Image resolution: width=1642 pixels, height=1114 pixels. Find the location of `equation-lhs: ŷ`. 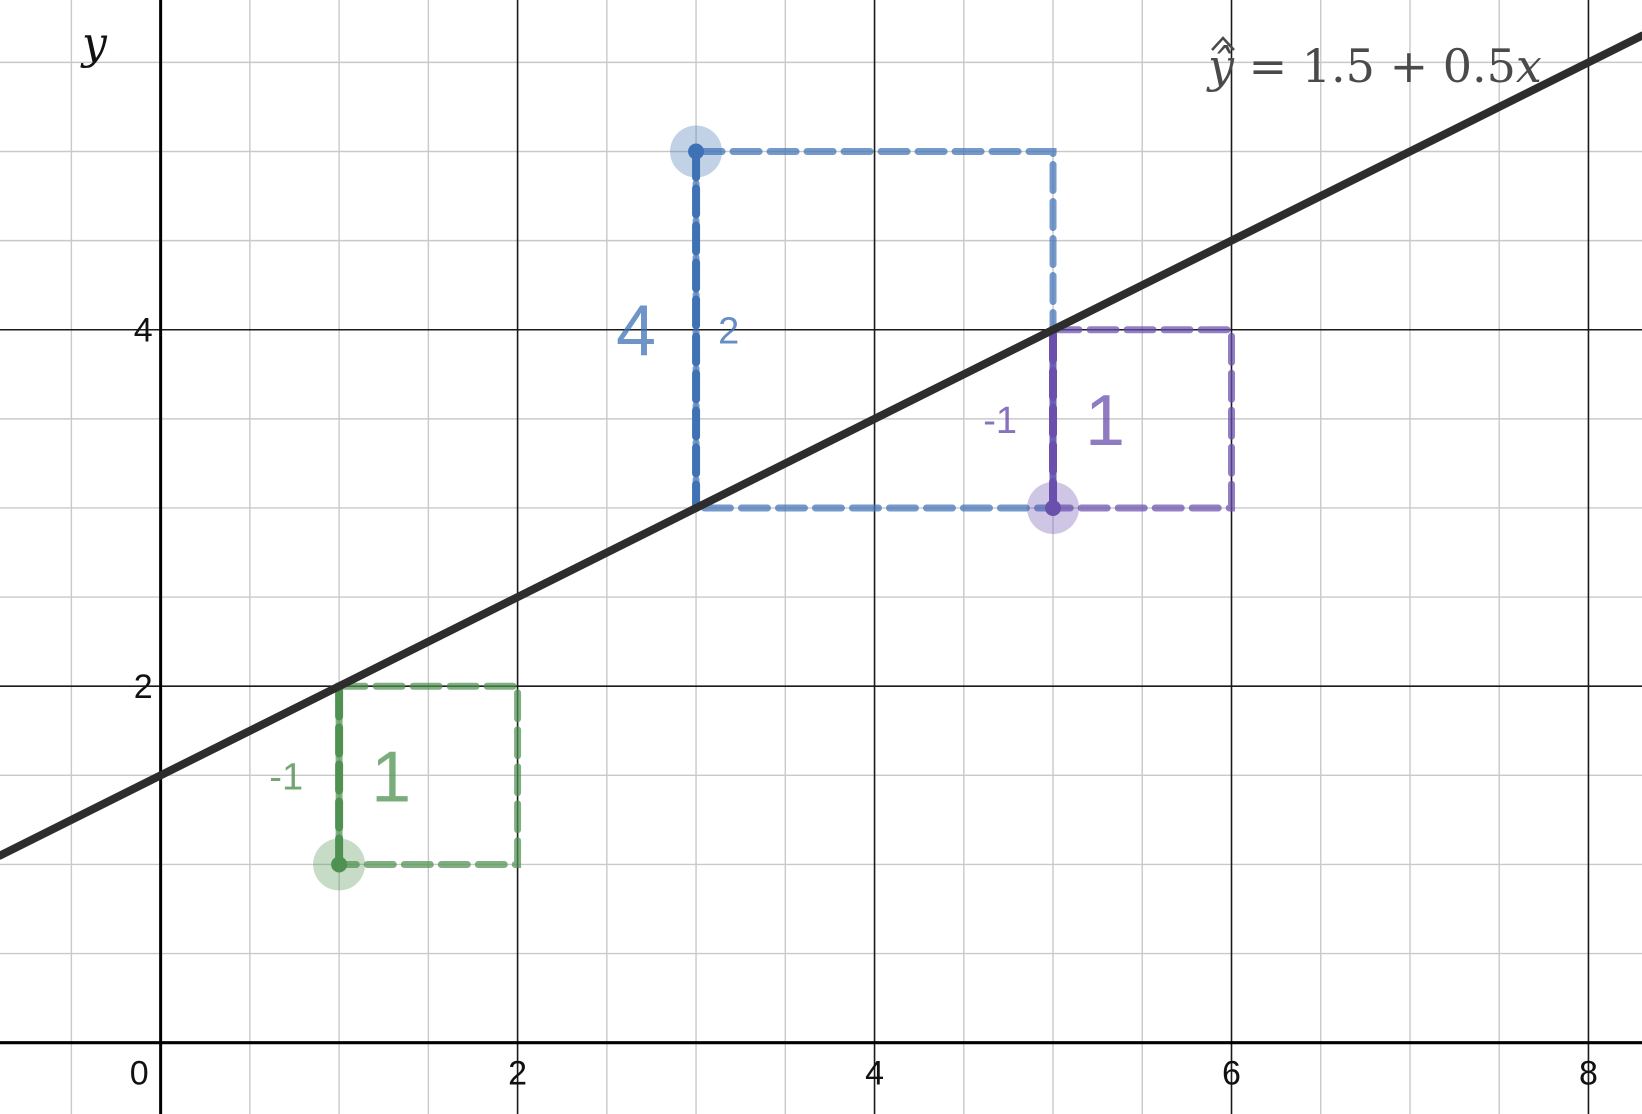

equation-lhs: ŷ is located at coordinates (1220, 66).